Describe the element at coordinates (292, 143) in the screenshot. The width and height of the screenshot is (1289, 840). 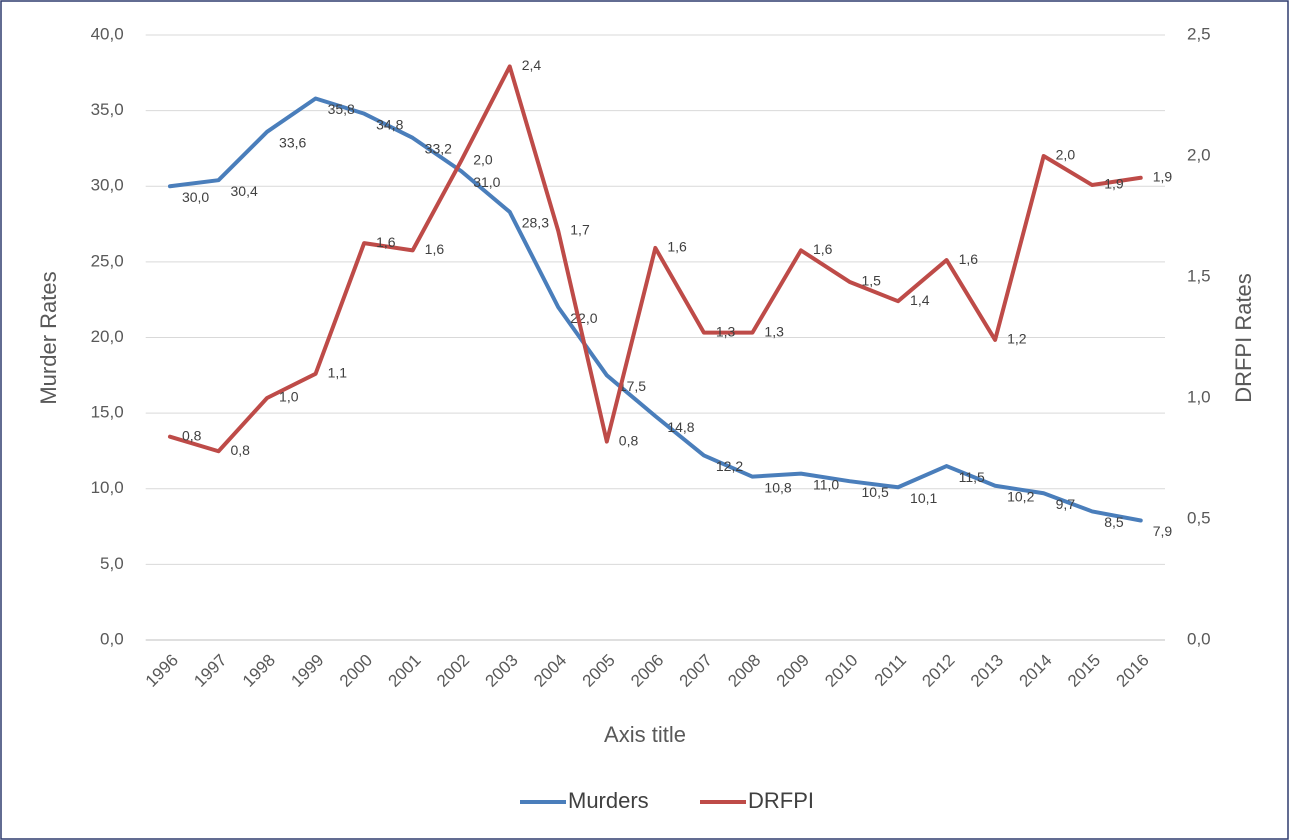
I see `data-label: 33,6` at that location.